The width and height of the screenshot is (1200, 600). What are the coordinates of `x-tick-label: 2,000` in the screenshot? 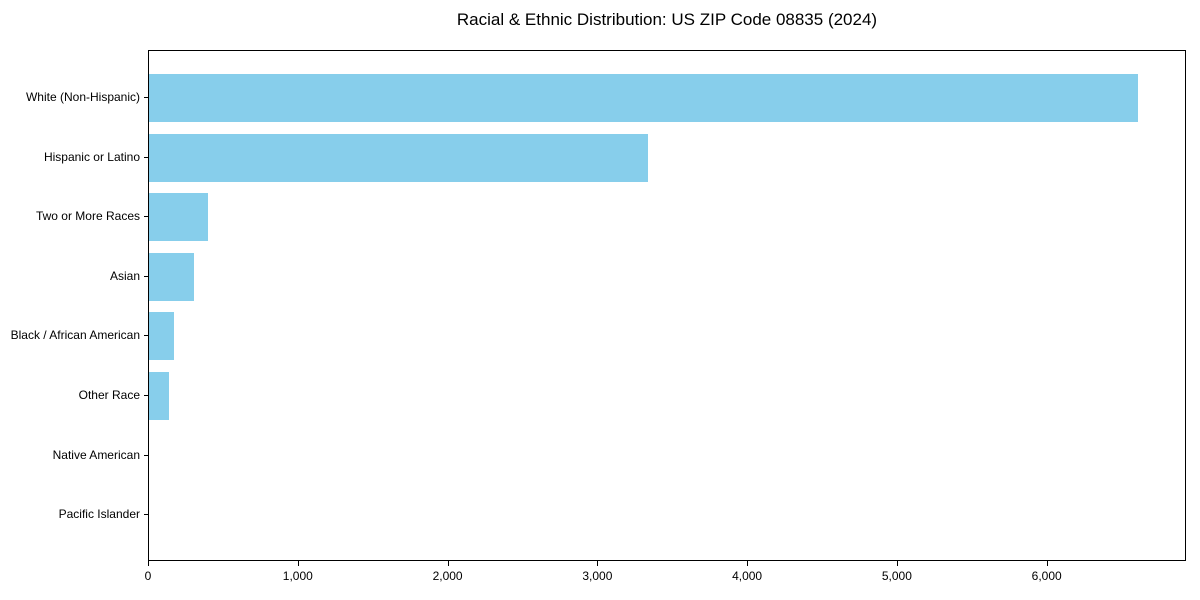 It's located at (447, 576).